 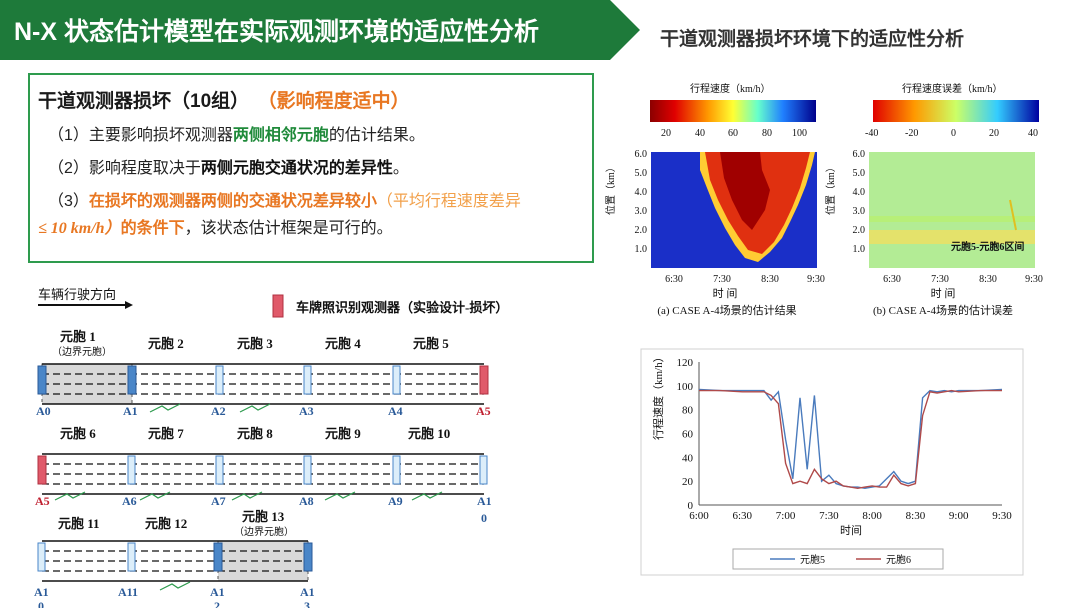 I want to click on ha-y-3: 3.0, so click(x=641, y=211).